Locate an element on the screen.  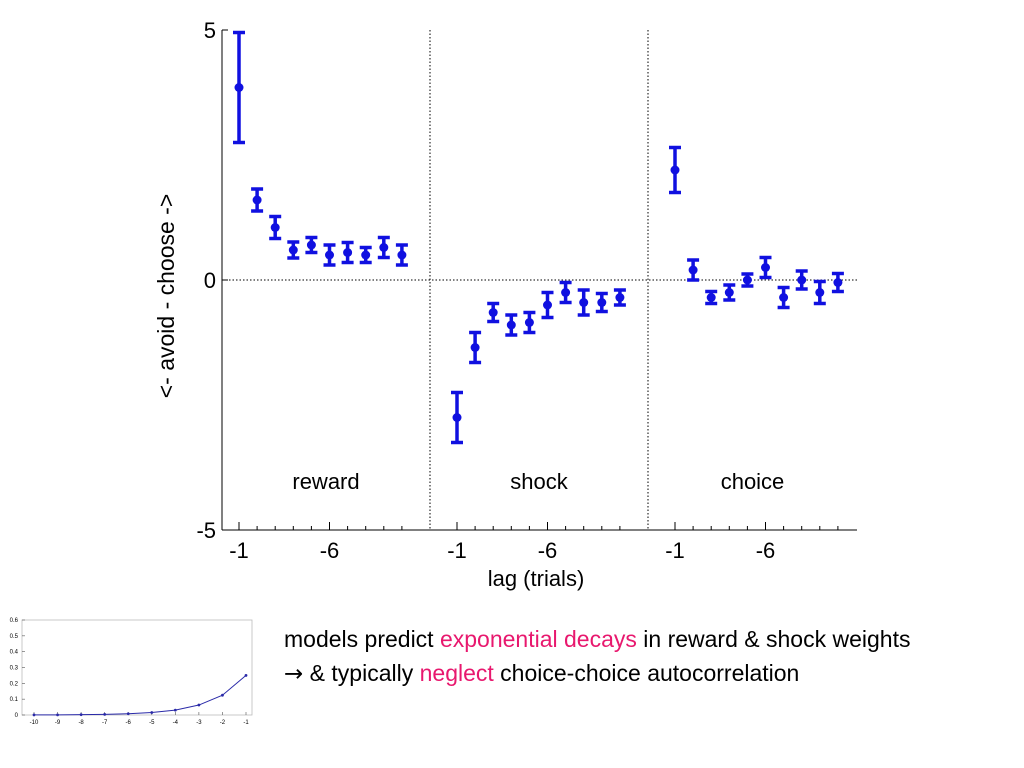
inset-x-tick-label: -8 is located at coordinates (81, 723).